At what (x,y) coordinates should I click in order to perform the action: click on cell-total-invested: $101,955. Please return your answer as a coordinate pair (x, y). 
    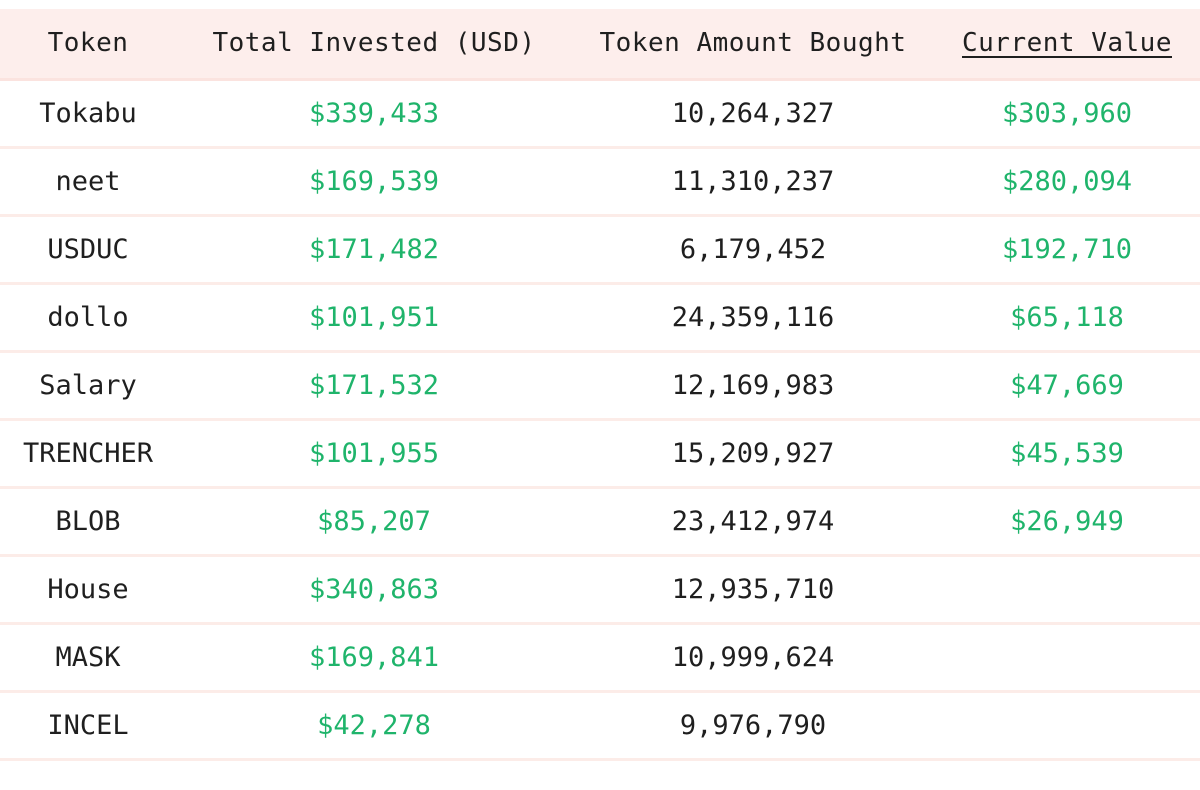
    Looking at the image, I should click on (374, 454).